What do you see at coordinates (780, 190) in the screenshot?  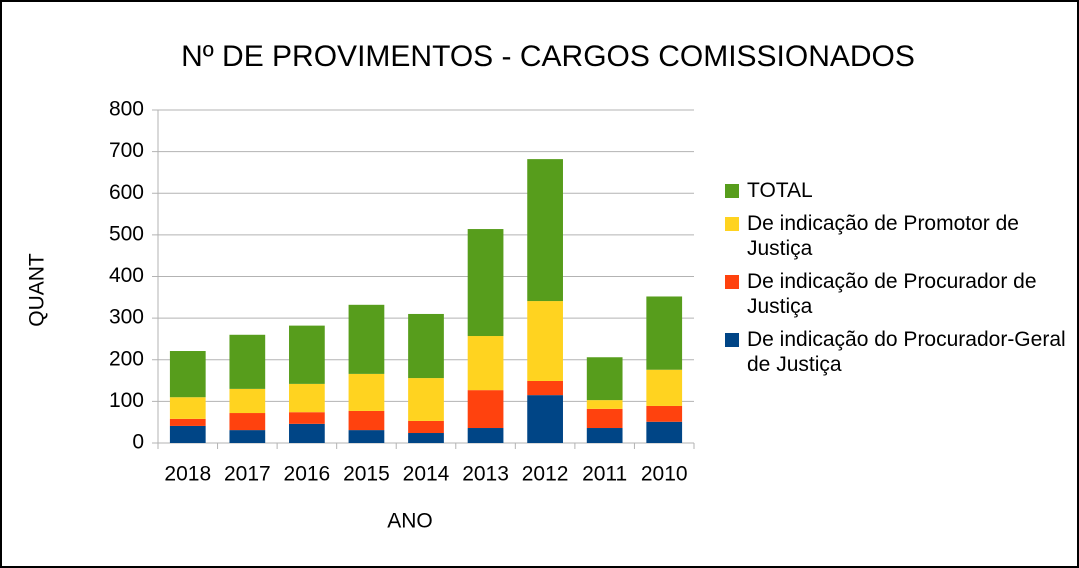 I see `legend-label: TOTAL` at bounding box center [780, 190].